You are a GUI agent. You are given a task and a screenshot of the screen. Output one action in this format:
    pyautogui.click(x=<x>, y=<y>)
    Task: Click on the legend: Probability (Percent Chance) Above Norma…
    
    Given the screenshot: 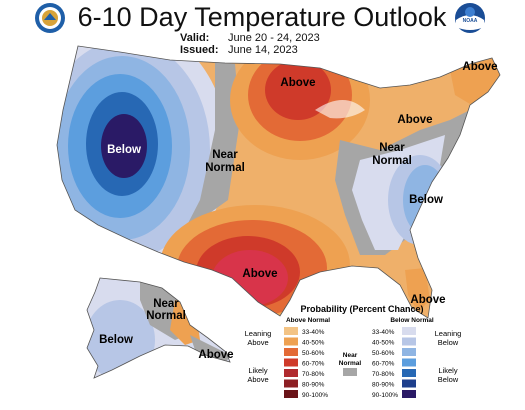 What is the action you would take?
    pyautogui.click(x=353, y=351)
    